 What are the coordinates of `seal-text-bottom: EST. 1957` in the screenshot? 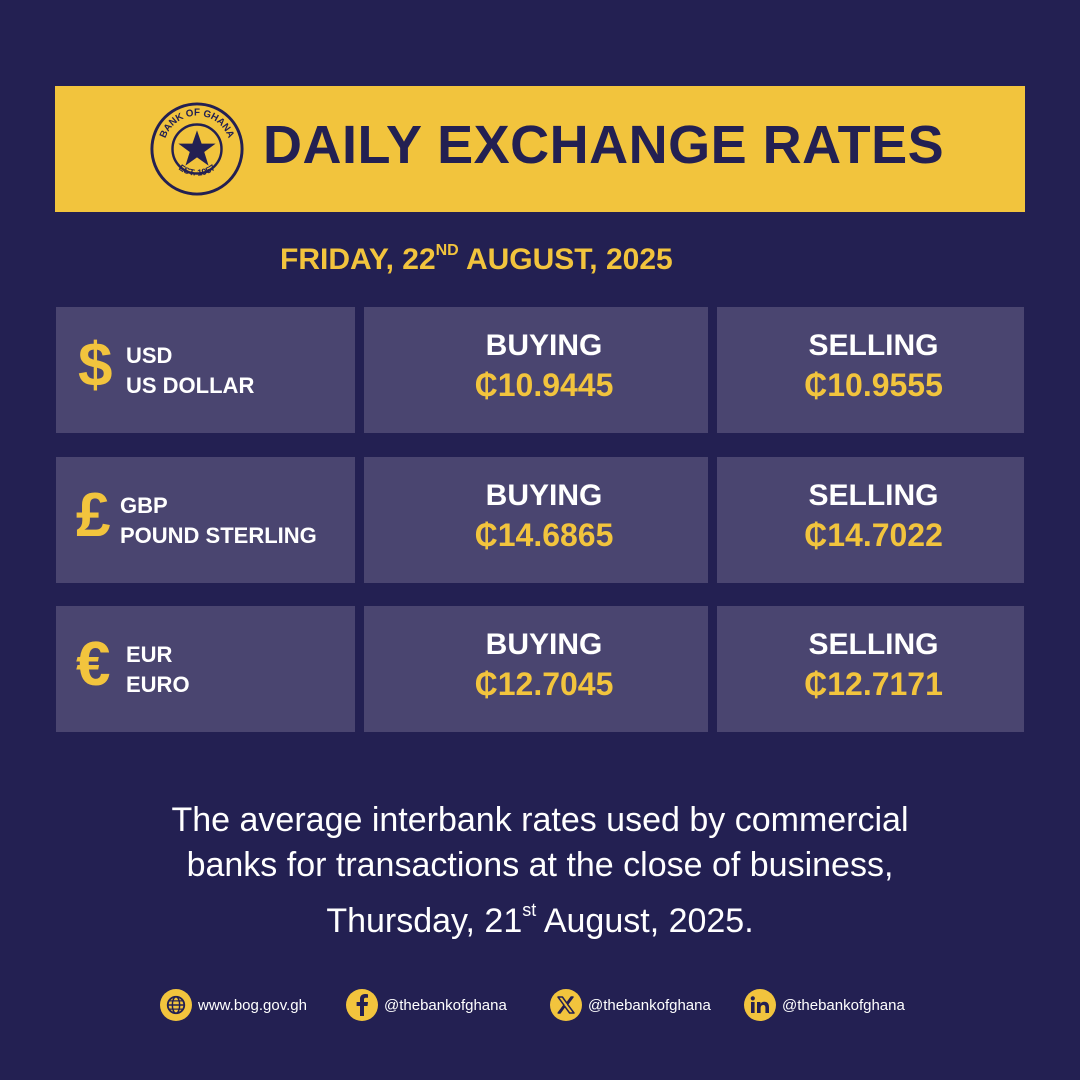 It's located at (197, 169).